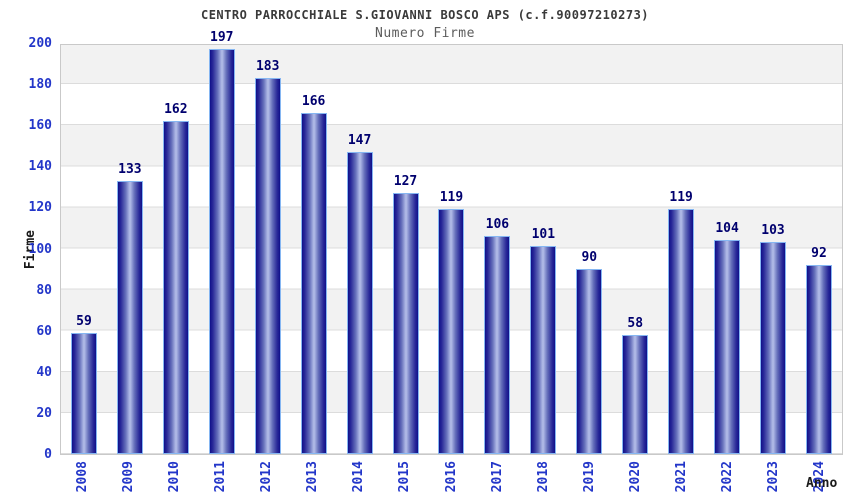  Describe the element at coordinates (681, 197) in the screenshot. I see `bar-value-label-2021: 119` at that location.